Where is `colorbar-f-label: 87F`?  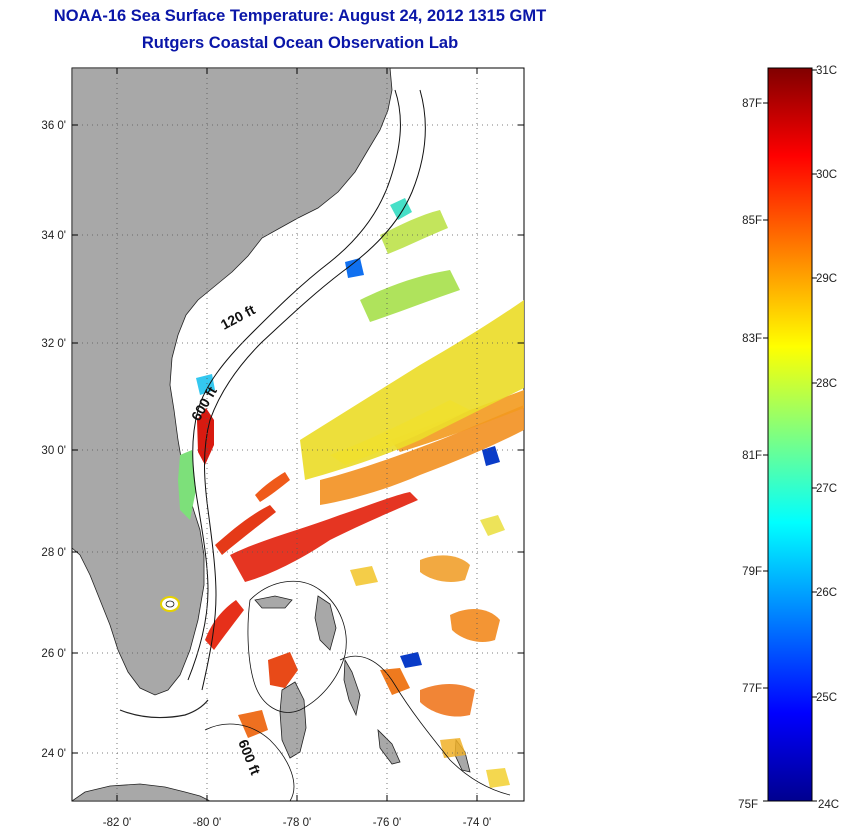
colorbar-f-label: 87F is located at coordinates (752, 104).